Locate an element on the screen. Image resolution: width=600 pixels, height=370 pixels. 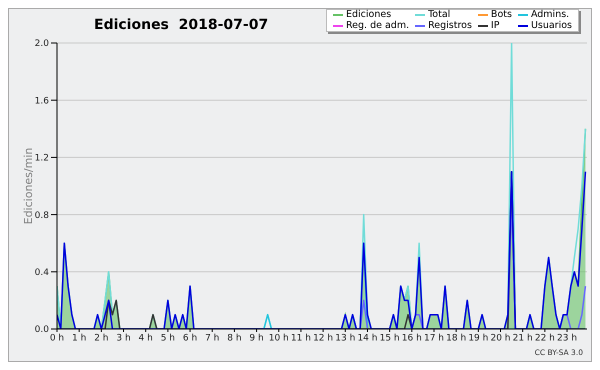
x-tick-label: 3 h is located at coordinates (123, 338).